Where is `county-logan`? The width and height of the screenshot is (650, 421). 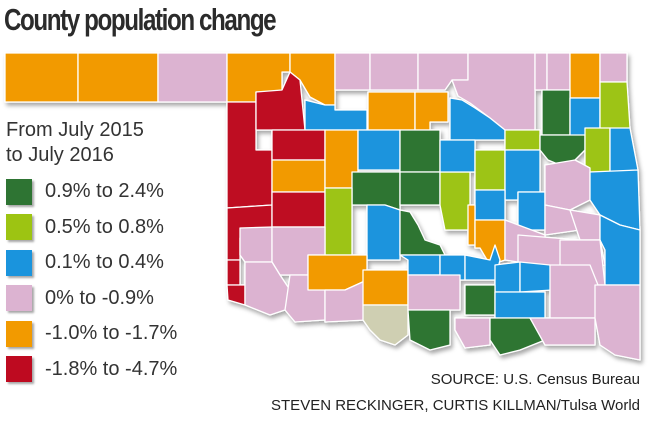 county-logan is located at coordinates (420, 151).